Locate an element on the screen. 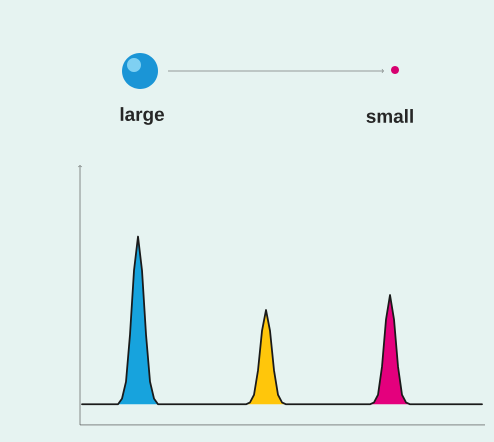 The height and width of the screenshot is (442, 494). text: large is located at coordinates (142, 116).